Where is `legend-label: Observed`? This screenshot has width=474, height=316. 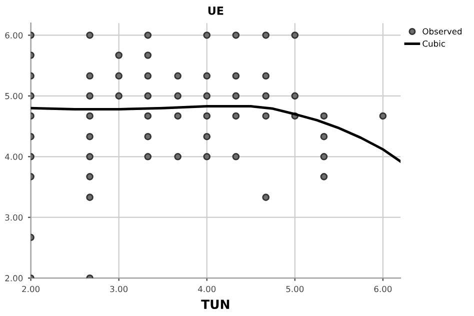 legend-label: Observed is located at coordinates (442, 31).